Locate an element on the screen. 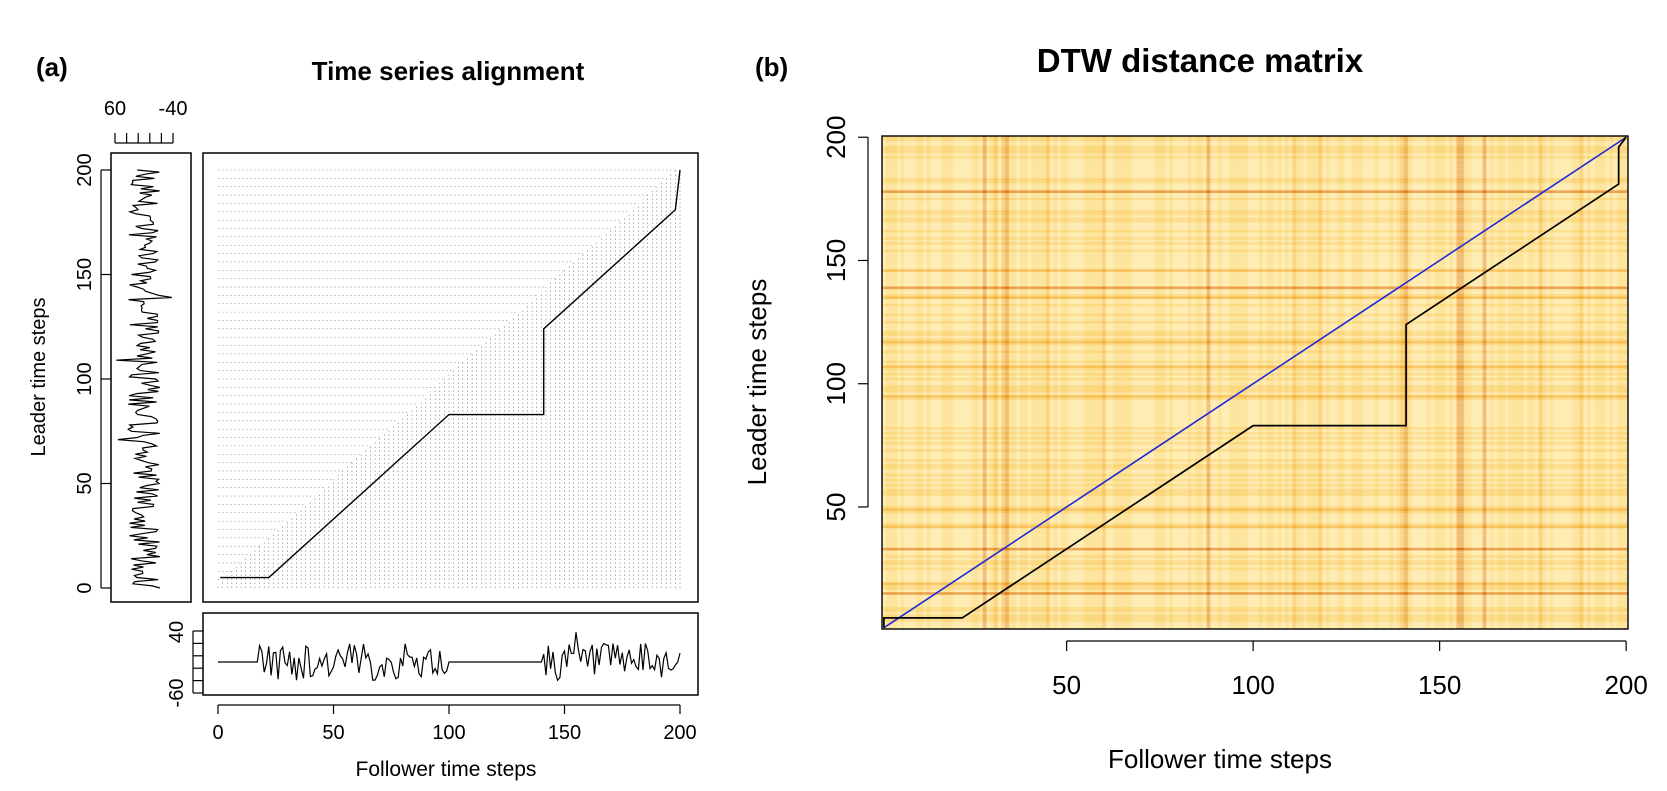 Image resolution: width=1667 pixels, height=791 pixels. alignment-path-line is located at coordinates (450, 374).